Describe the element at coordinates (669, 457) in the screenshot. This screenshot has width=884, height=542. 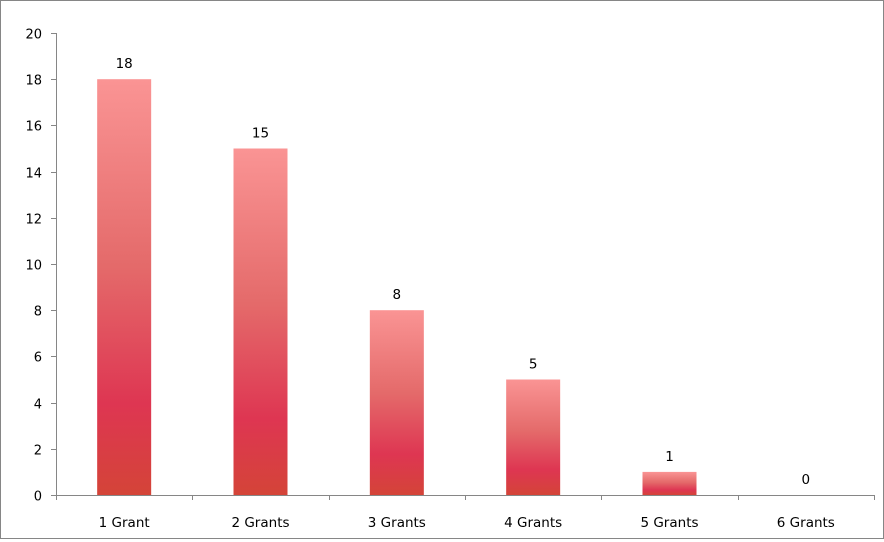
I see `data-label-5: 1` at that location.